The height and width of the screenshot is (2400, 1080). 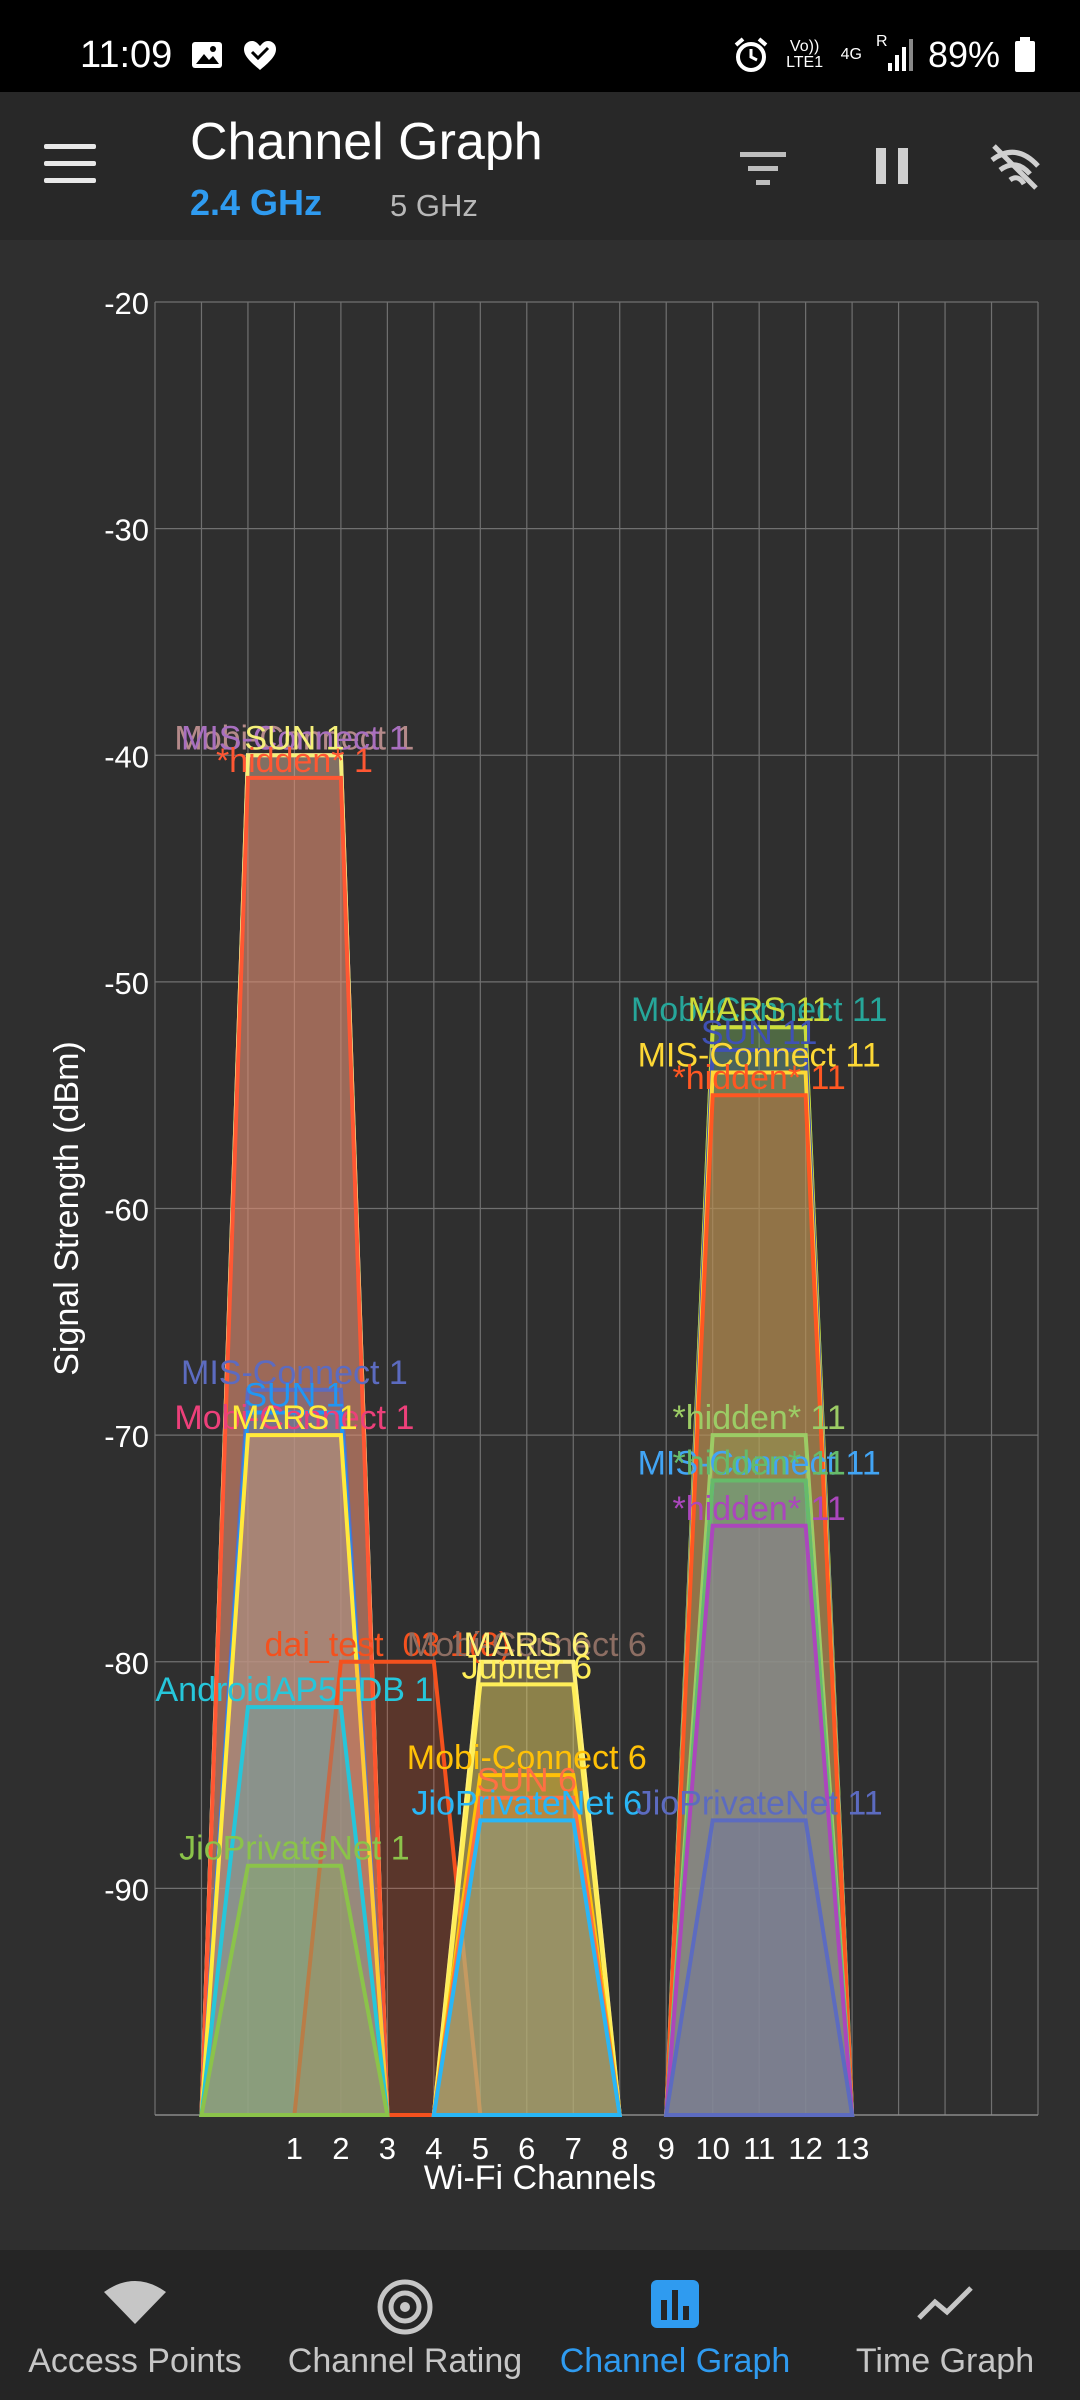 What do you see at coordinates (759, 1033) in the screenshot?
I see `network-label: SUN 11` at bounding box center [759, 1033].